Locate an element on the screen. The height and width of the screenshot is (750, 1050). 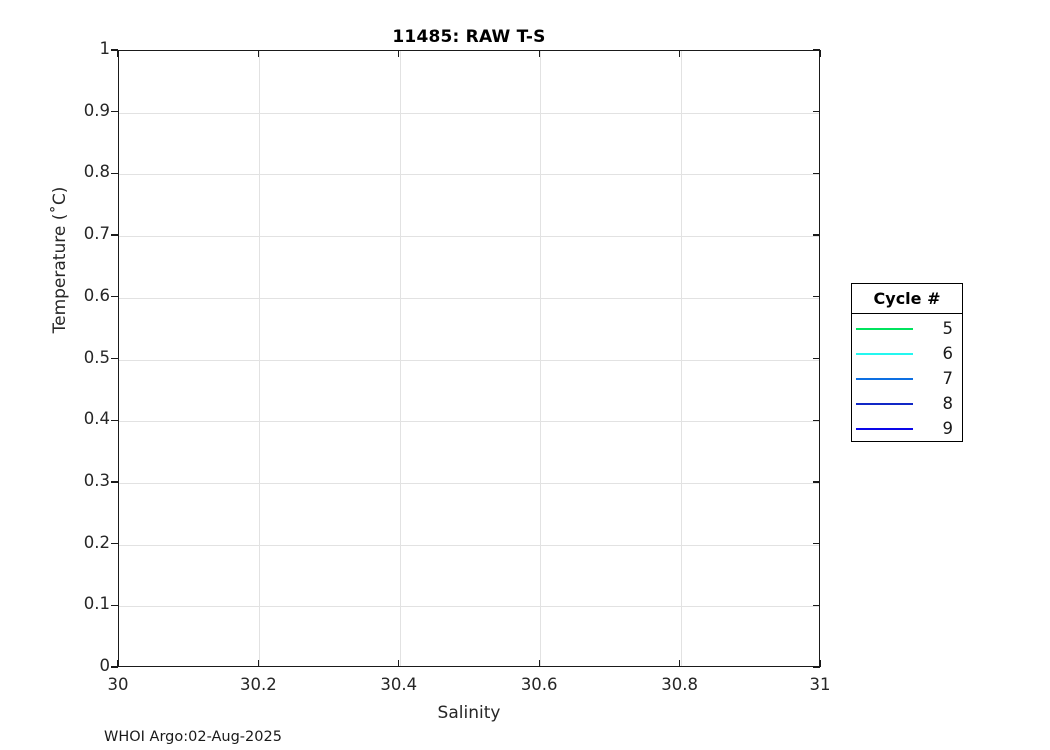
legend-item-label: 5 is located at coordinates (948, 328).